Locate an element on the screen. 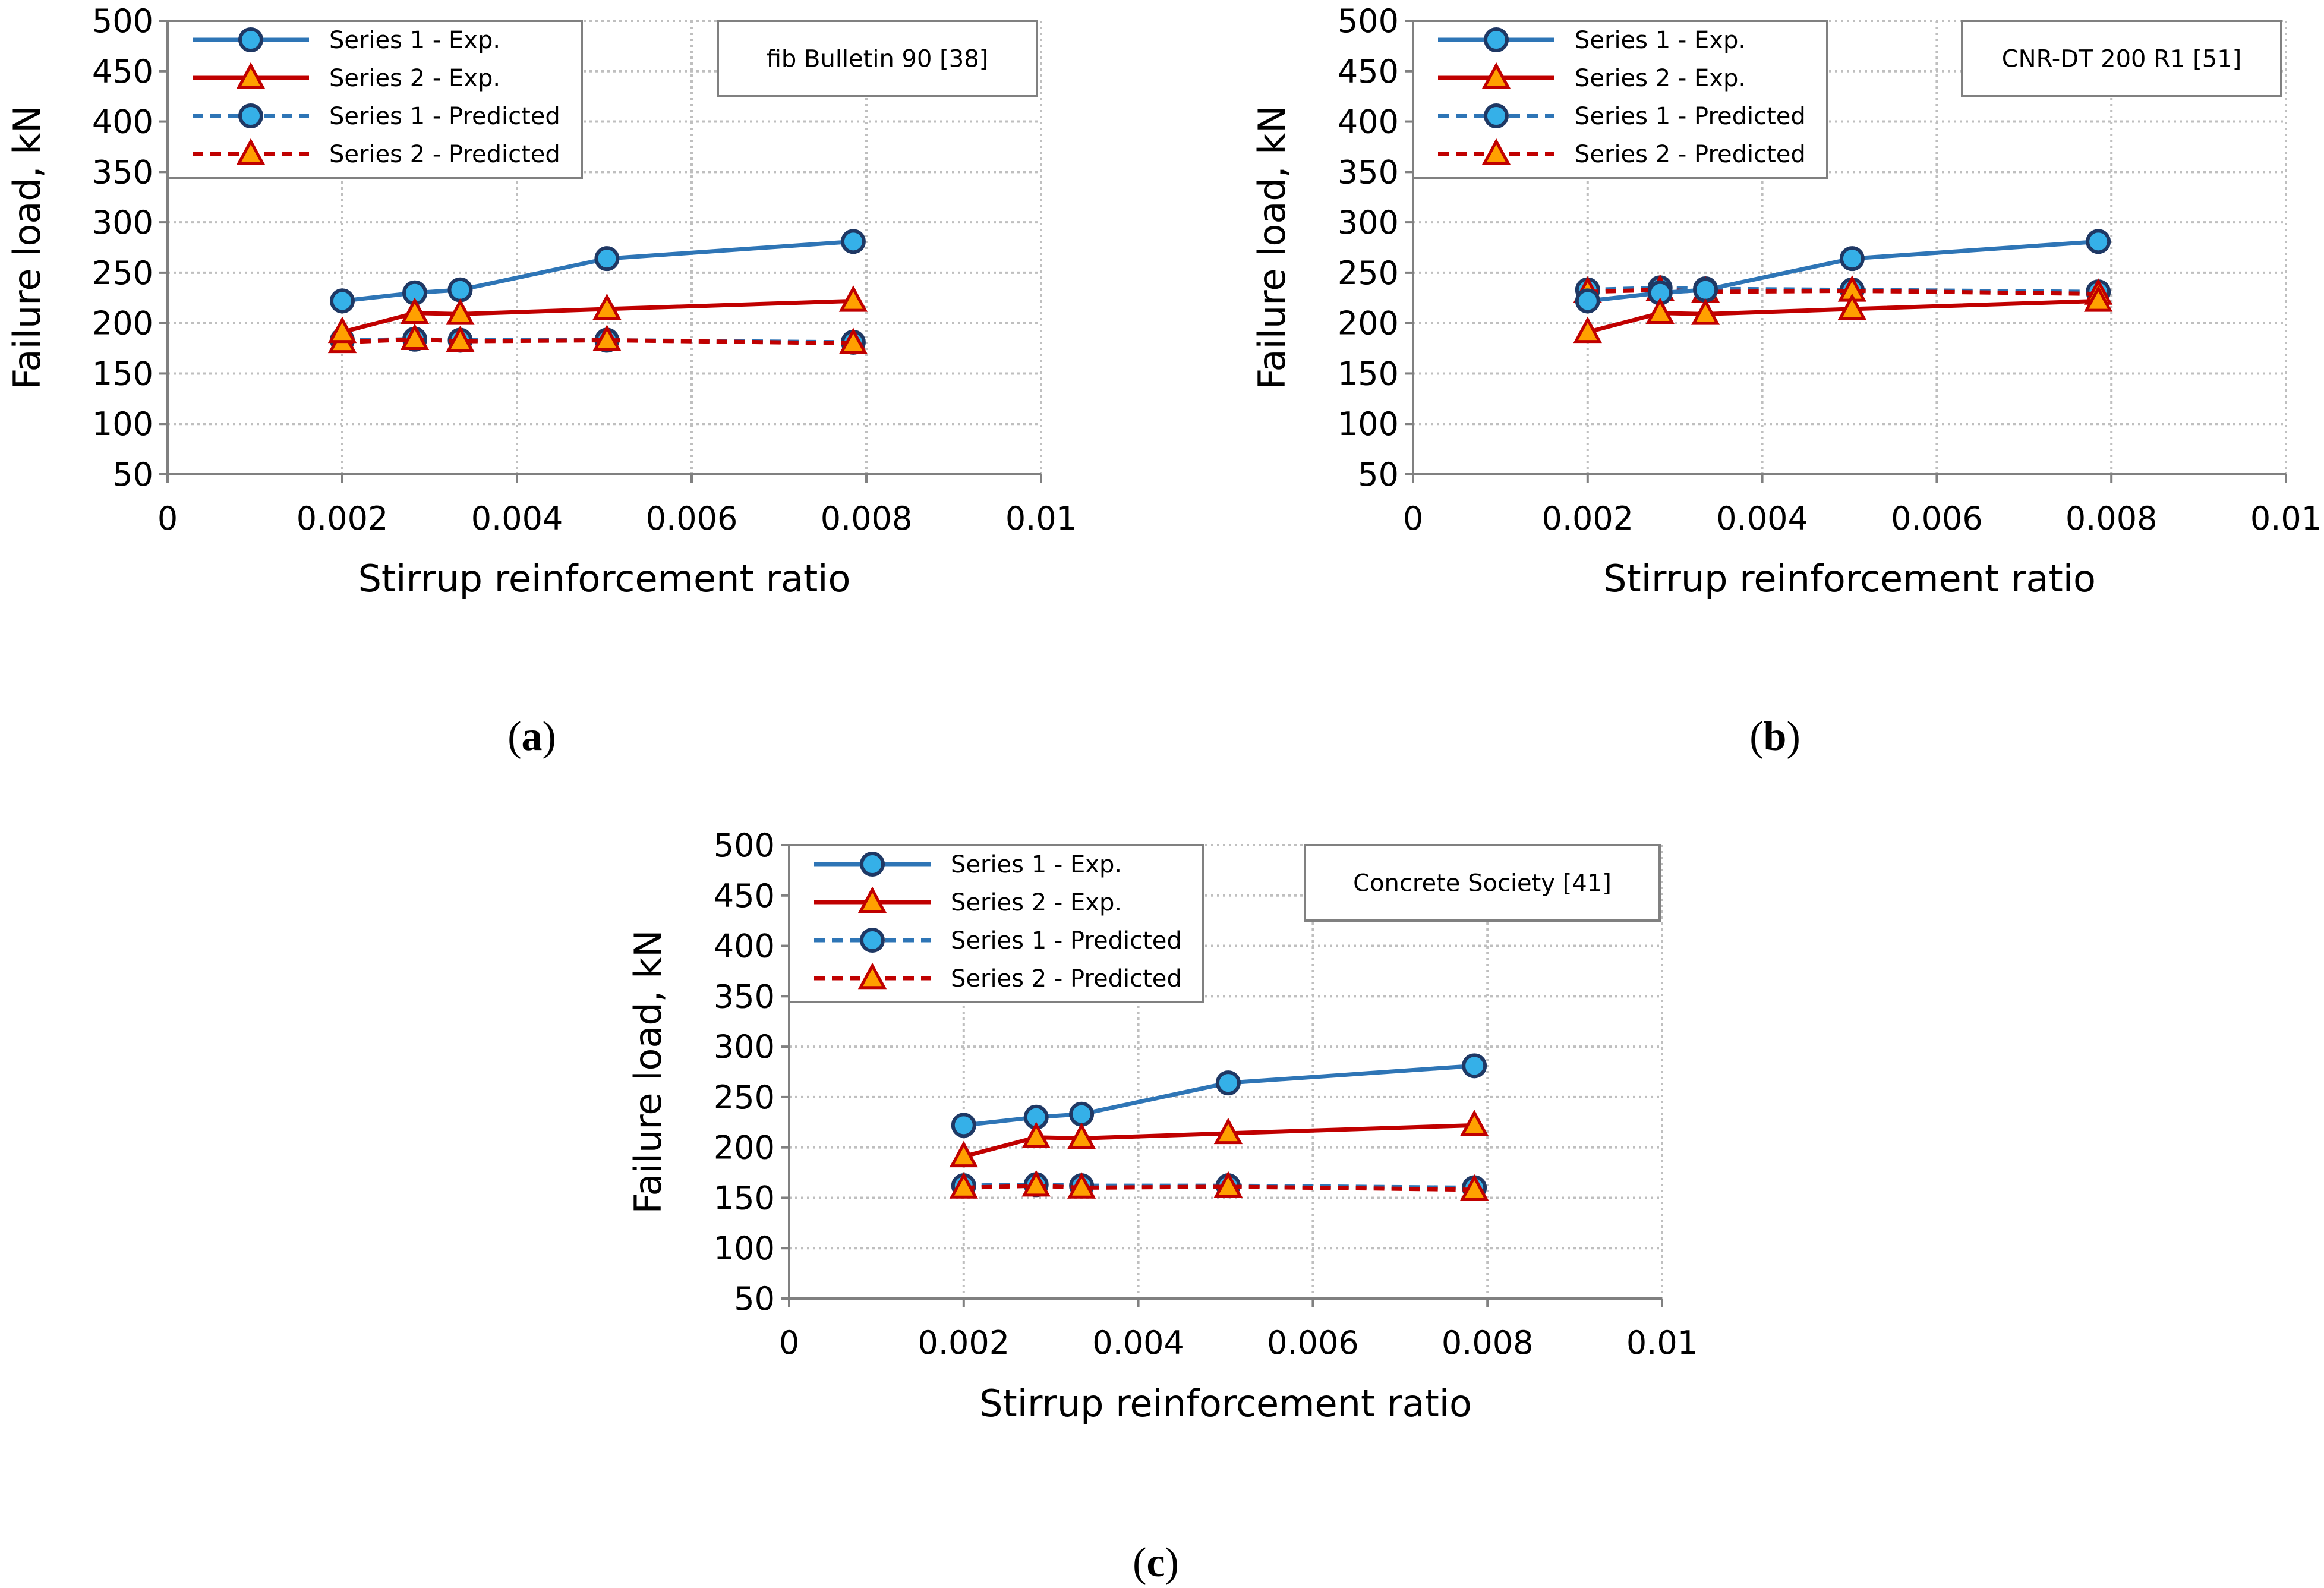 The width and height of the screenshot is (2324, 1588). panel-caption: (a) is located at coordinates (531, 737).